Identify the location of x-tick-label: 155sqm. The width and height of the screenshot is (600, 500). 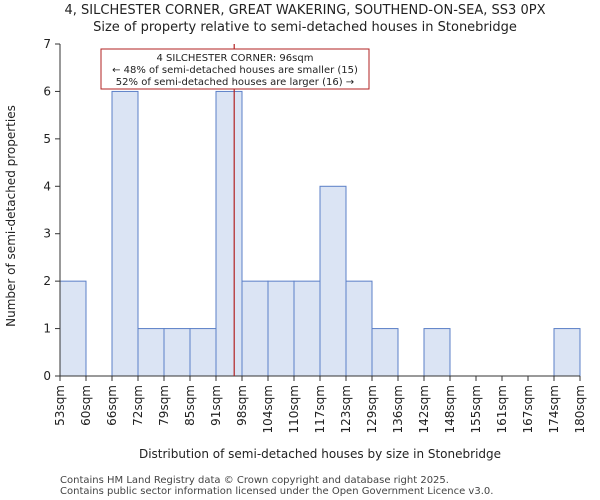
(476, 409).